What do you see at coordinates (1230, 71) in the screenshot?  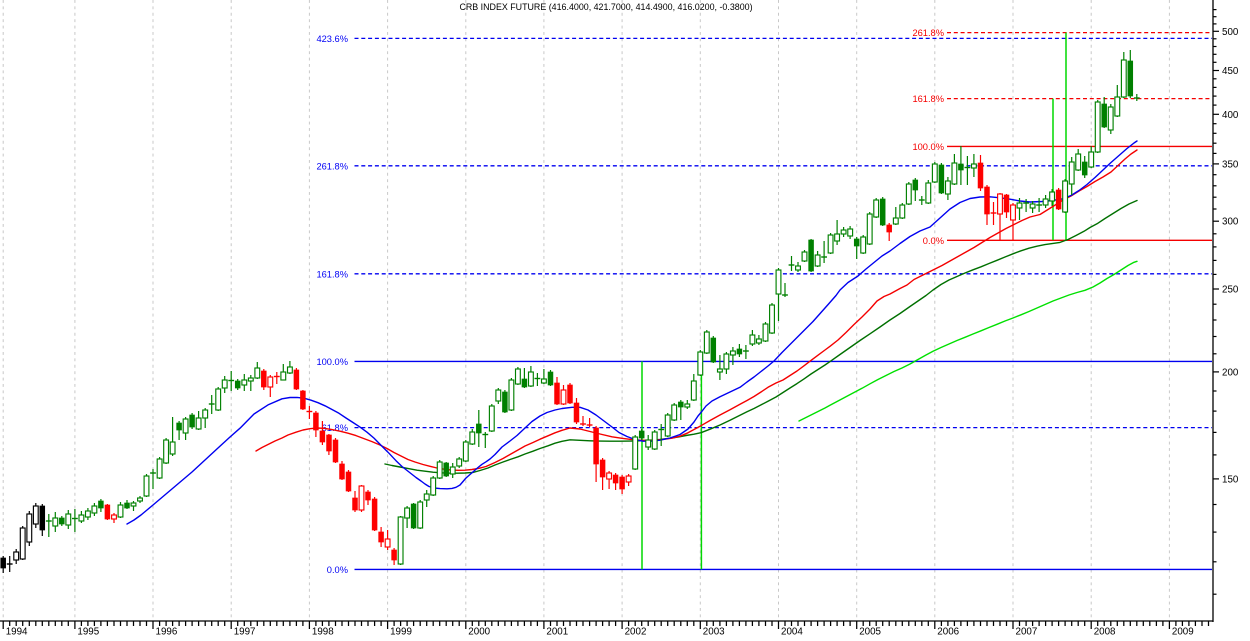 I see `svg-text: 450` at bounding box center [1230, 71].